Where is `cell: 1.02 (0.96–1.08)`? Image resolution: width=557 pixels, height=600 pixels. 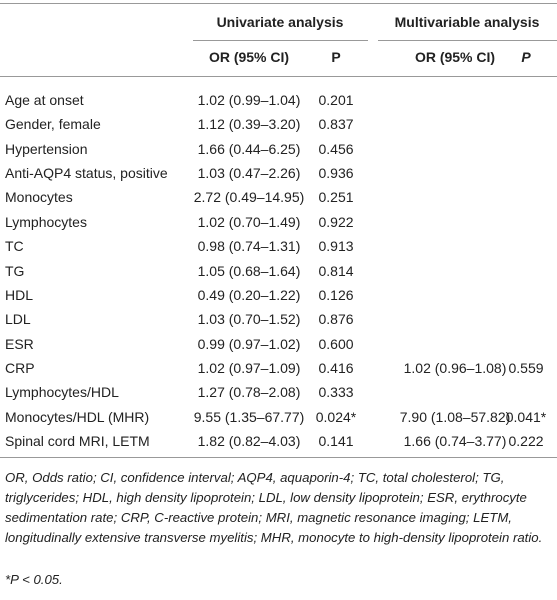 cell: 1.02 (0.96–1.08) is located at coordinates (455, 367).